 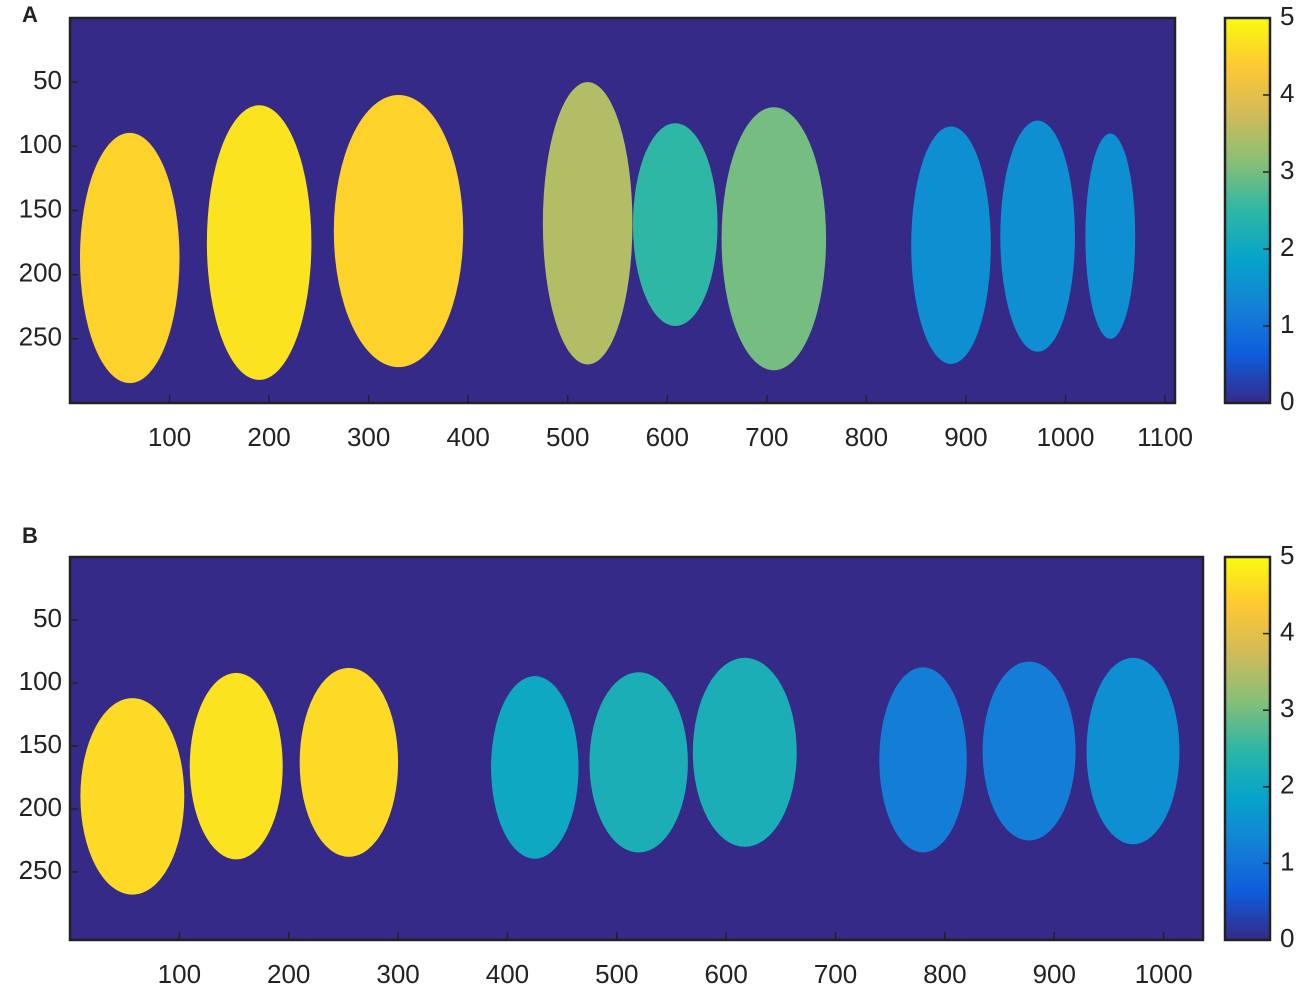 I want to click on x-tick-label: 1100, so click(x=1165, y=437).